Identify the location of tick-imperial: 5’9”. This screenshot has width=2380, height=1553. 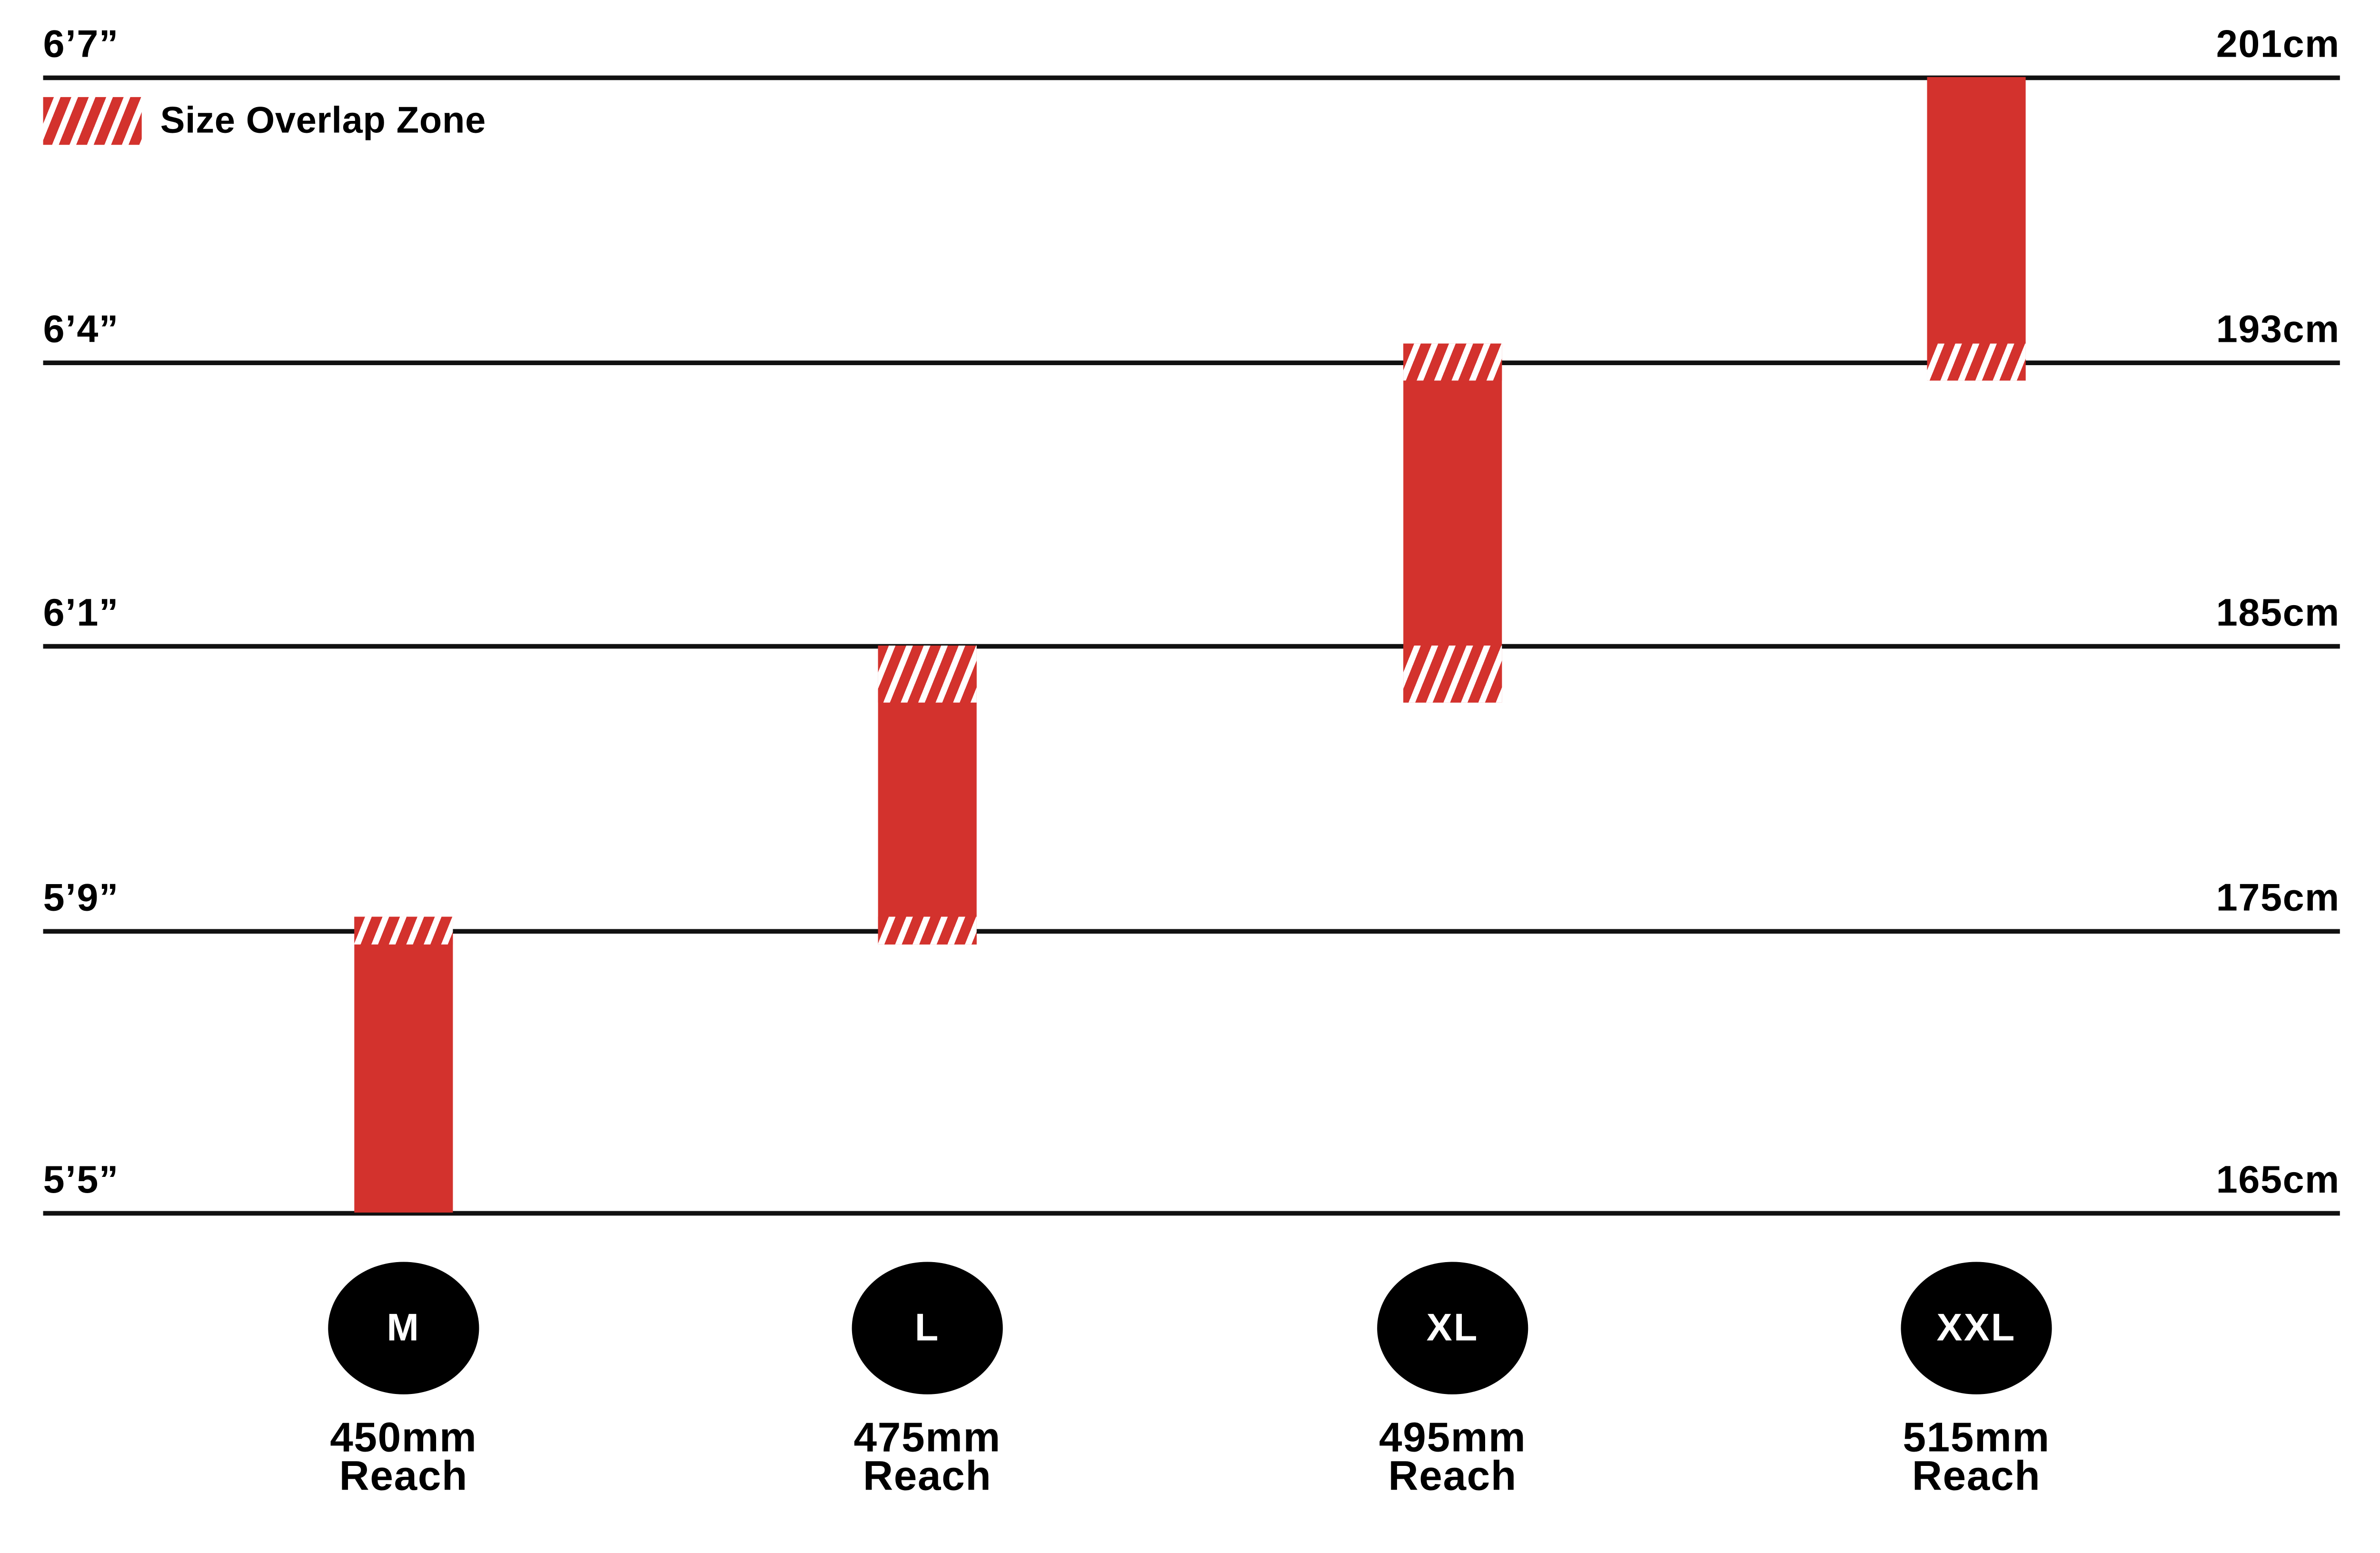
(81, 898).